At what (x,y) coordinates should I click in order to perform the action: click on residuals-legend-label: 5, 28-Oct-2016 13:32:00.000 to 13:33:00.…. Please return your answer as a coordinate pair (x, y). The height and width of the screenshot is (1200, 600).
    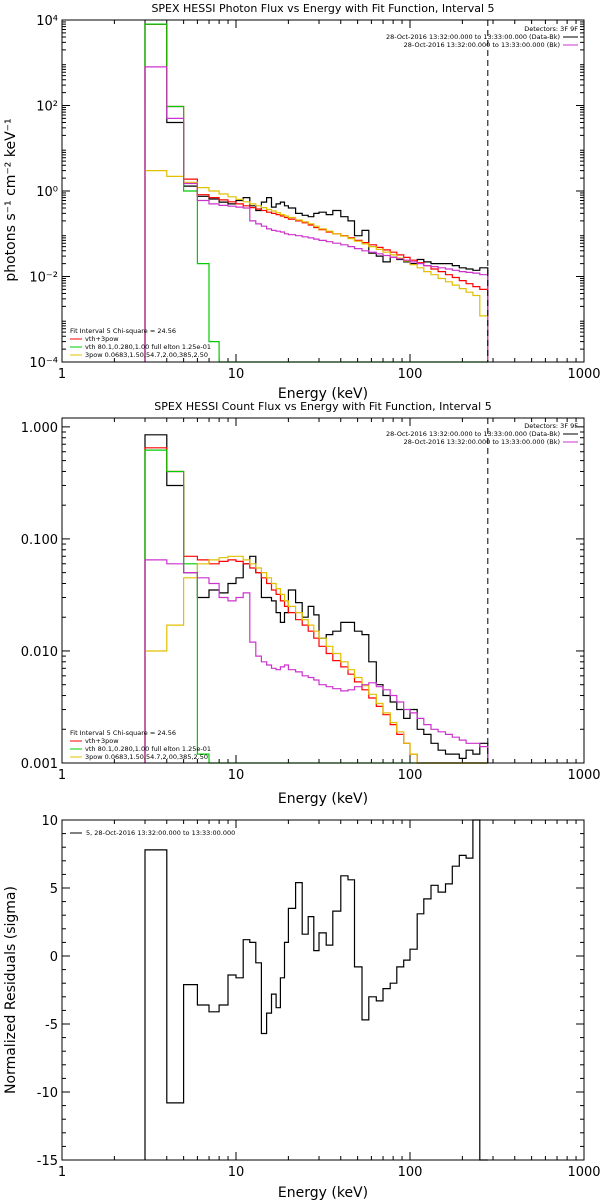
    Looking at the image, I should click on (160, 833).